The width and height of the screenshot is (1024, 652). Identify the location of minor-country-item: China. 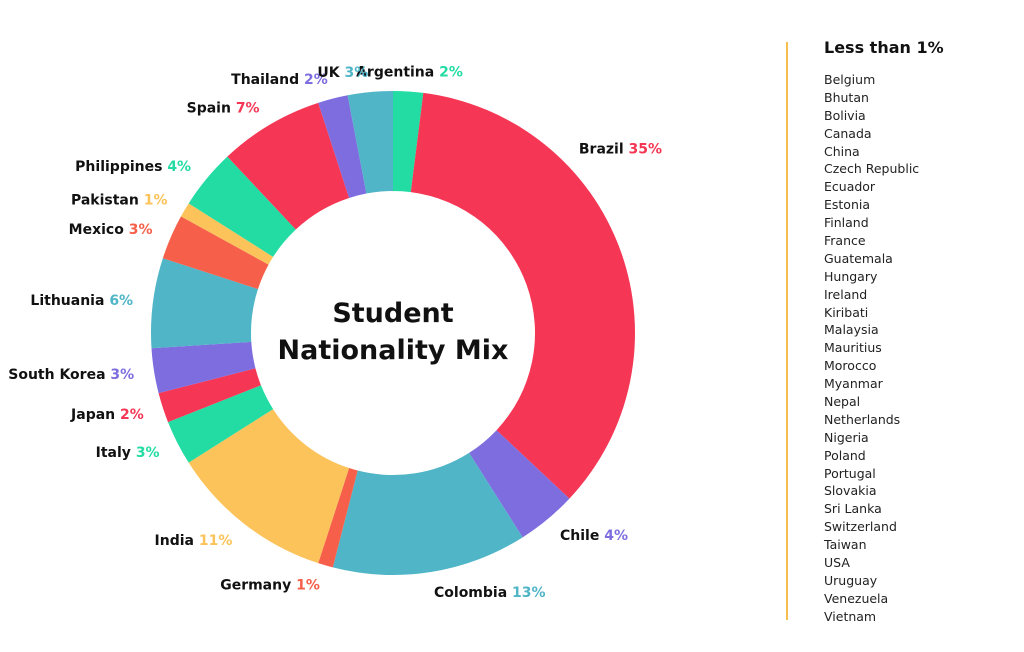
(842, 151).